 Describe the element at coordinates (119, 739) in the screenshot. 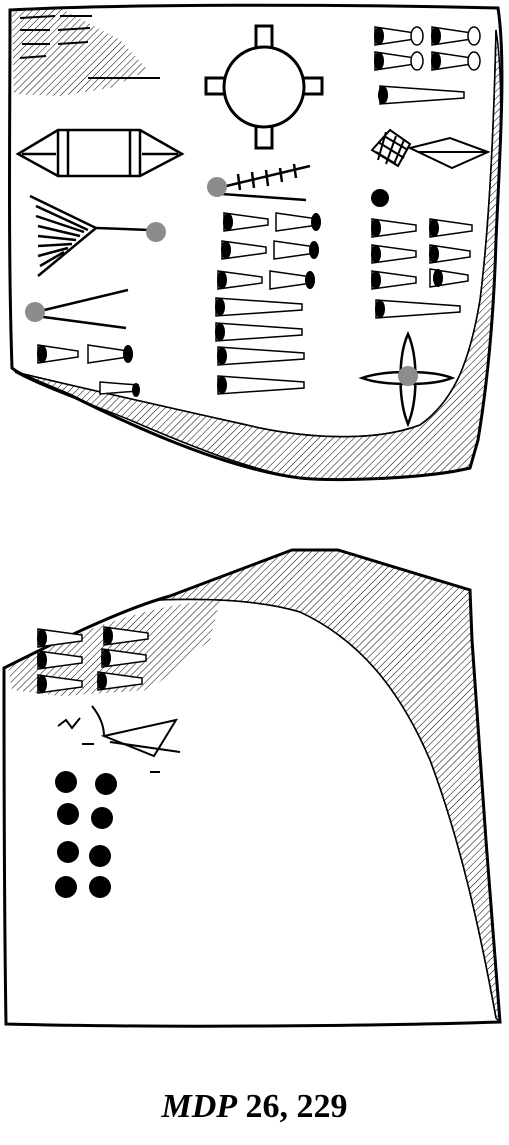

I see `reverse-damaged-sign` at that location.